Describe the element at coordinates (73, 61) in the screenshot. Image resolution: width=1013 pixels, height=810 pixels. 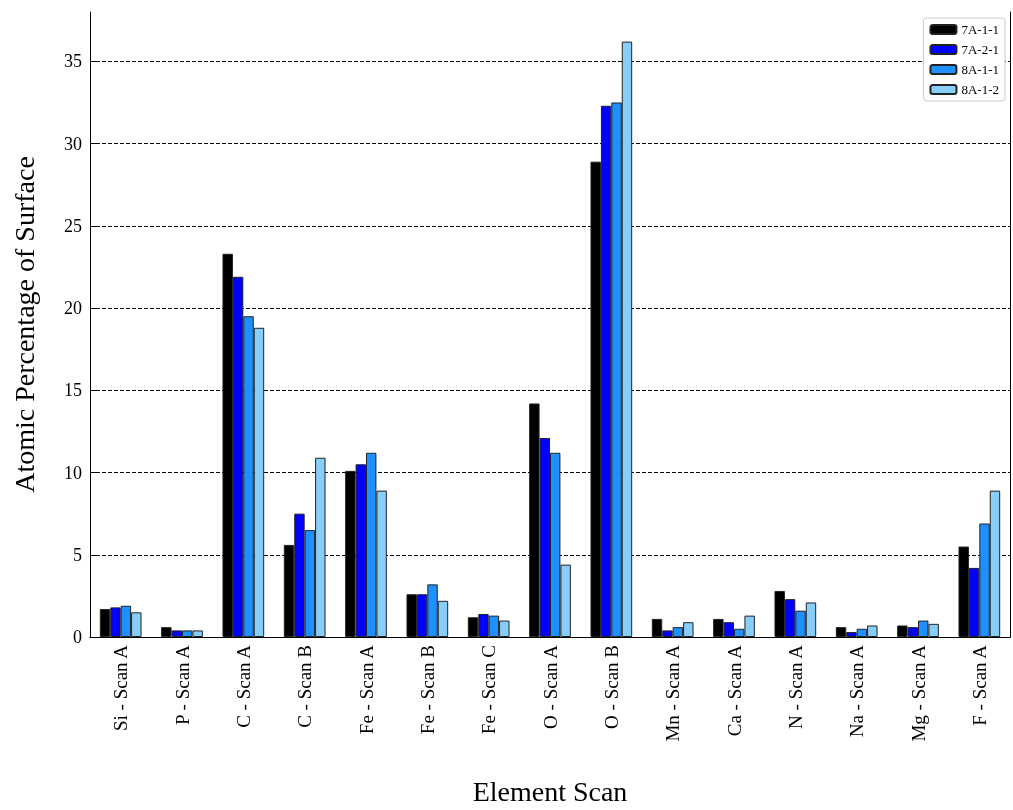
I see `y-tick-label: 35` at that location.